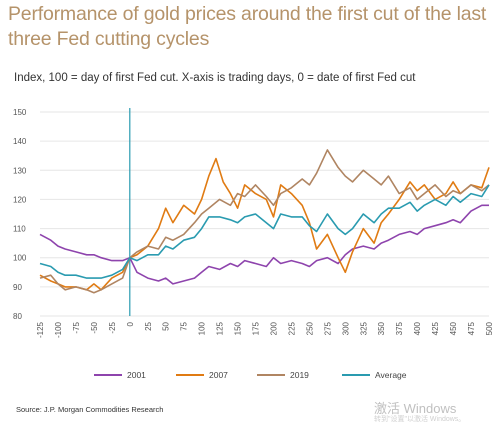  Describe the element at coordinates (20, 170) in the screenshot. I see `y-tick-label: 130` at that location.